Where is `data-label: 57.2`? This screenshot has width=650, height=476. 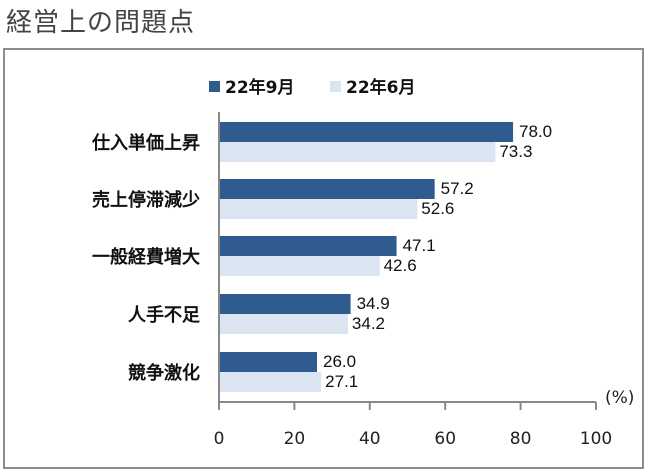
data-label: 57.2 is located at coordinates (457, 188).